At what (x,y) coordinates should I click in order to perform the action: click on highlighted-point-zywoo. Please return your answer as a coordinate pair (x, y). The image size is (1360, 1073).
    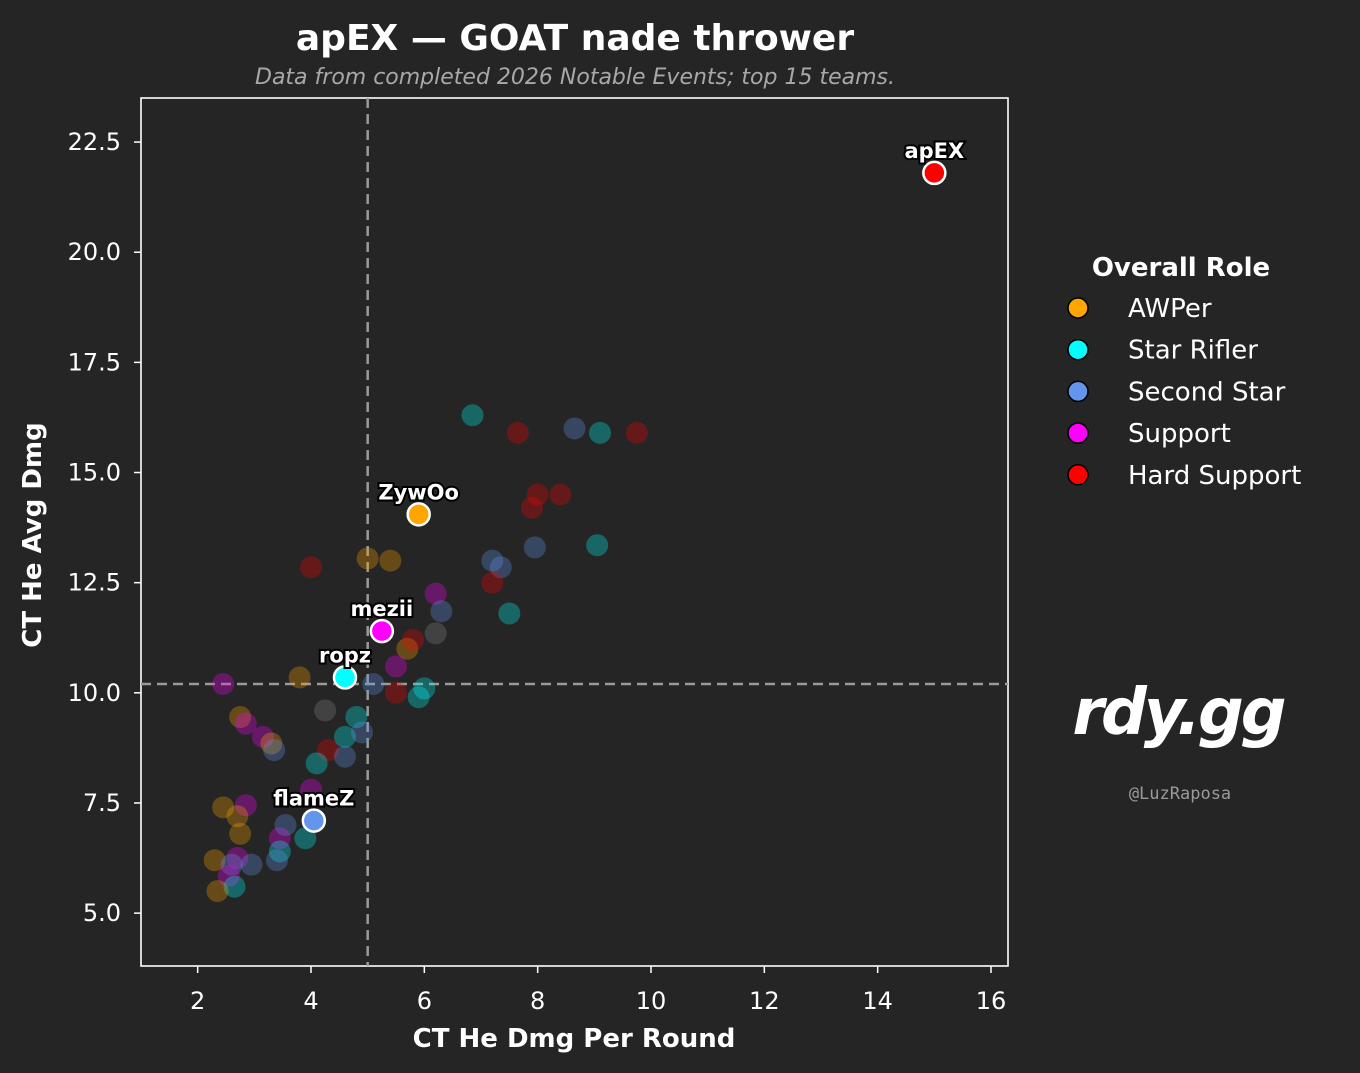
    Looking at the image, I should click on (418, 514).